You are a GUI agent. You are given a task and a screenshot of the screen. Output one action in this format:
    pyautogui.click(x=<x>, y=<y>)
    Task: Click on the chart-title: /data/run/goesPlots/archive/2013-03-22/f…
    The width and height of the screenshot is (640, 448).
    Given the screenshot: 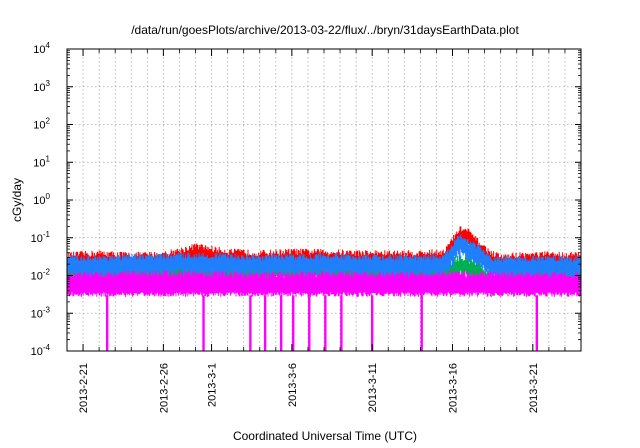 What is the action you would take?
    pyautogui.click(x=325, y=30)
    